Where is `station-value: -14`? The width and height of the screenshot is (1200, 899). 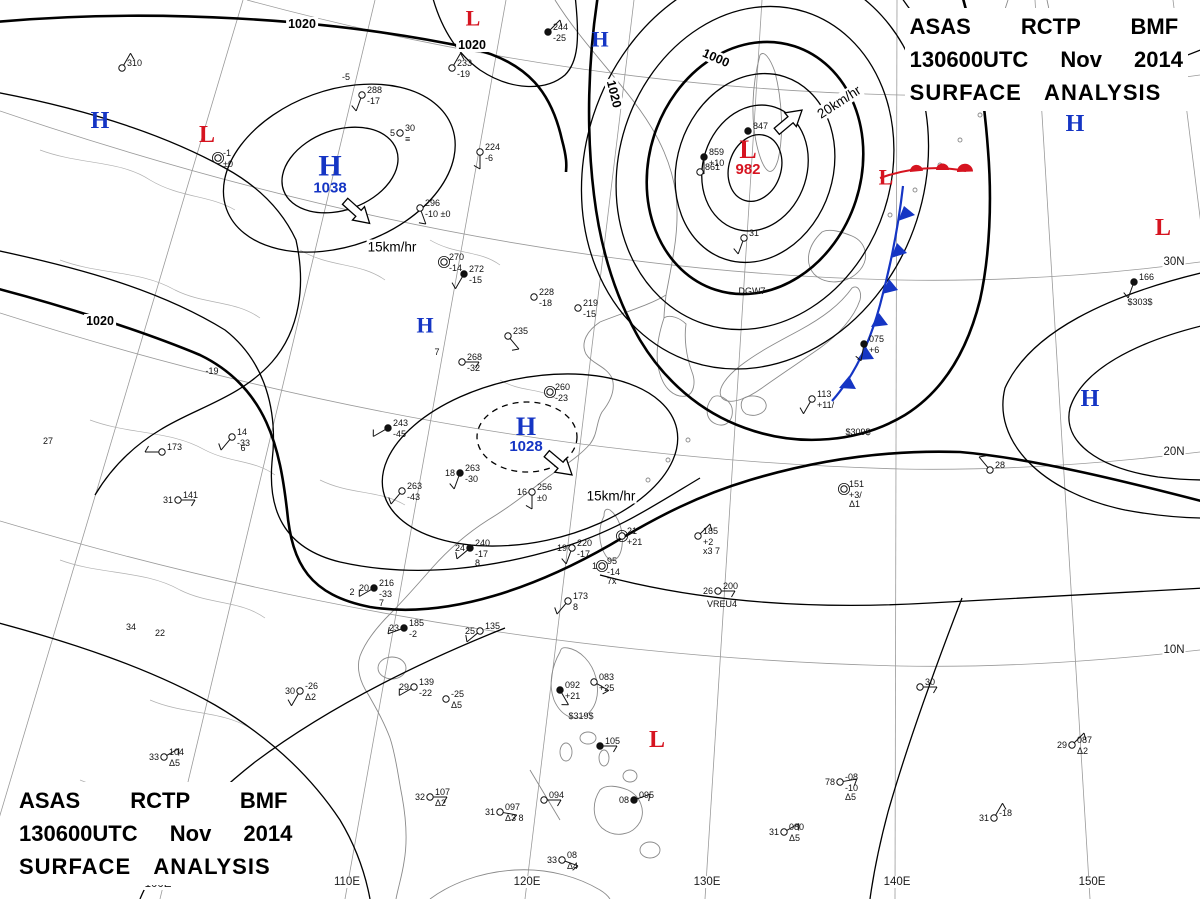
station-value: -14 is located at coordinates (455, 268).